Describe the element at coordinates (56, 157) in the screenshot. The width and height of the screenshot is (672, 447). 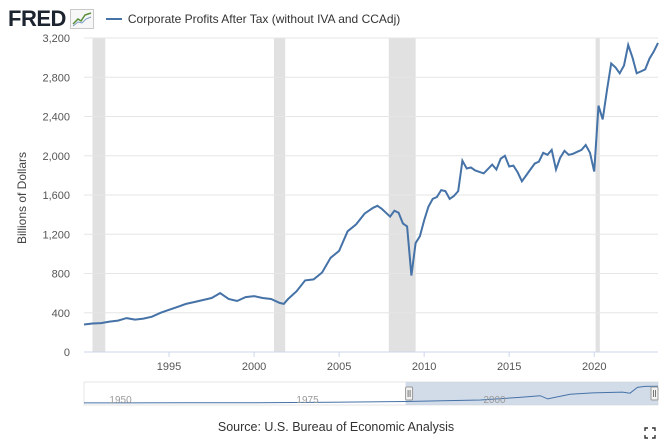
I see `y-tick-label: 2,000` at that location.